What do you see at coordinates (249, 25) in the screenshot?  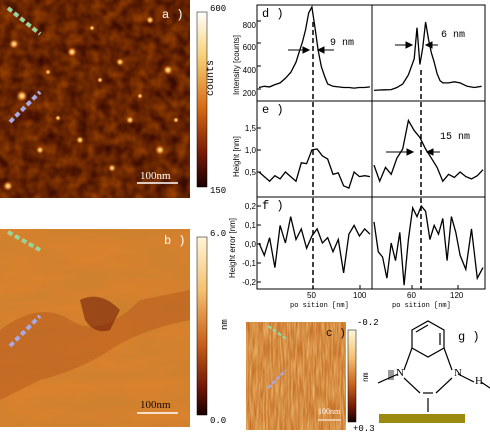 I see `ytick-label-d: 800` at bounding box center [249, 25].